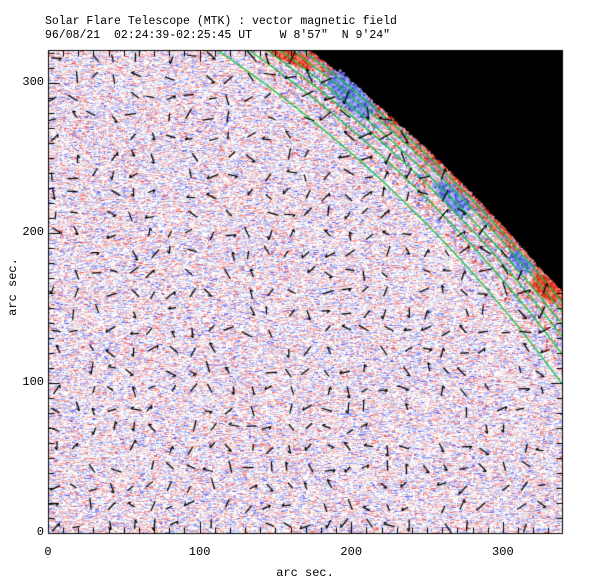 This screenshot has width=612, height=585. I want to click on y-tick-label: 300, so click(33, 82).